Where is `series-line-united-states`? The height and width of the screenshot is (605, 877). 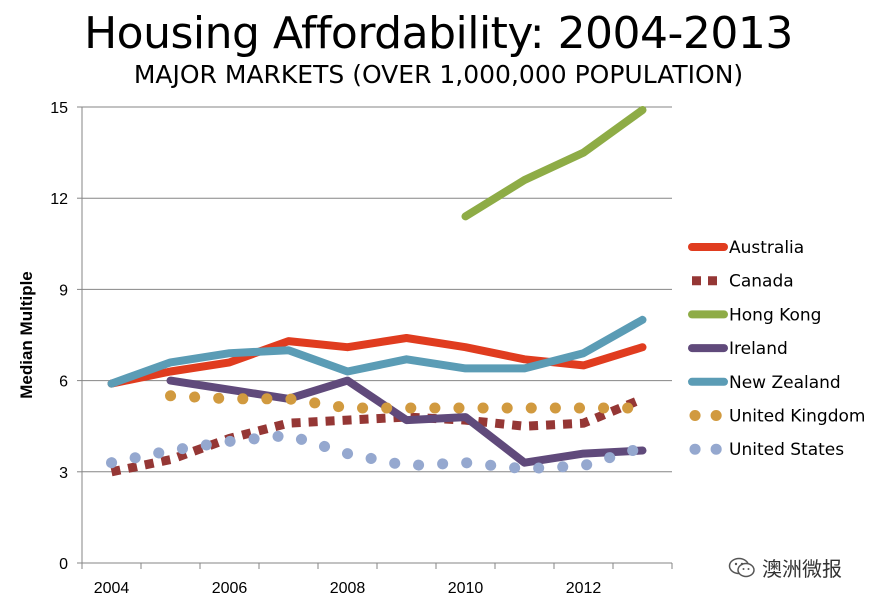
series-line-united-states is located at coordinates (377, 452).